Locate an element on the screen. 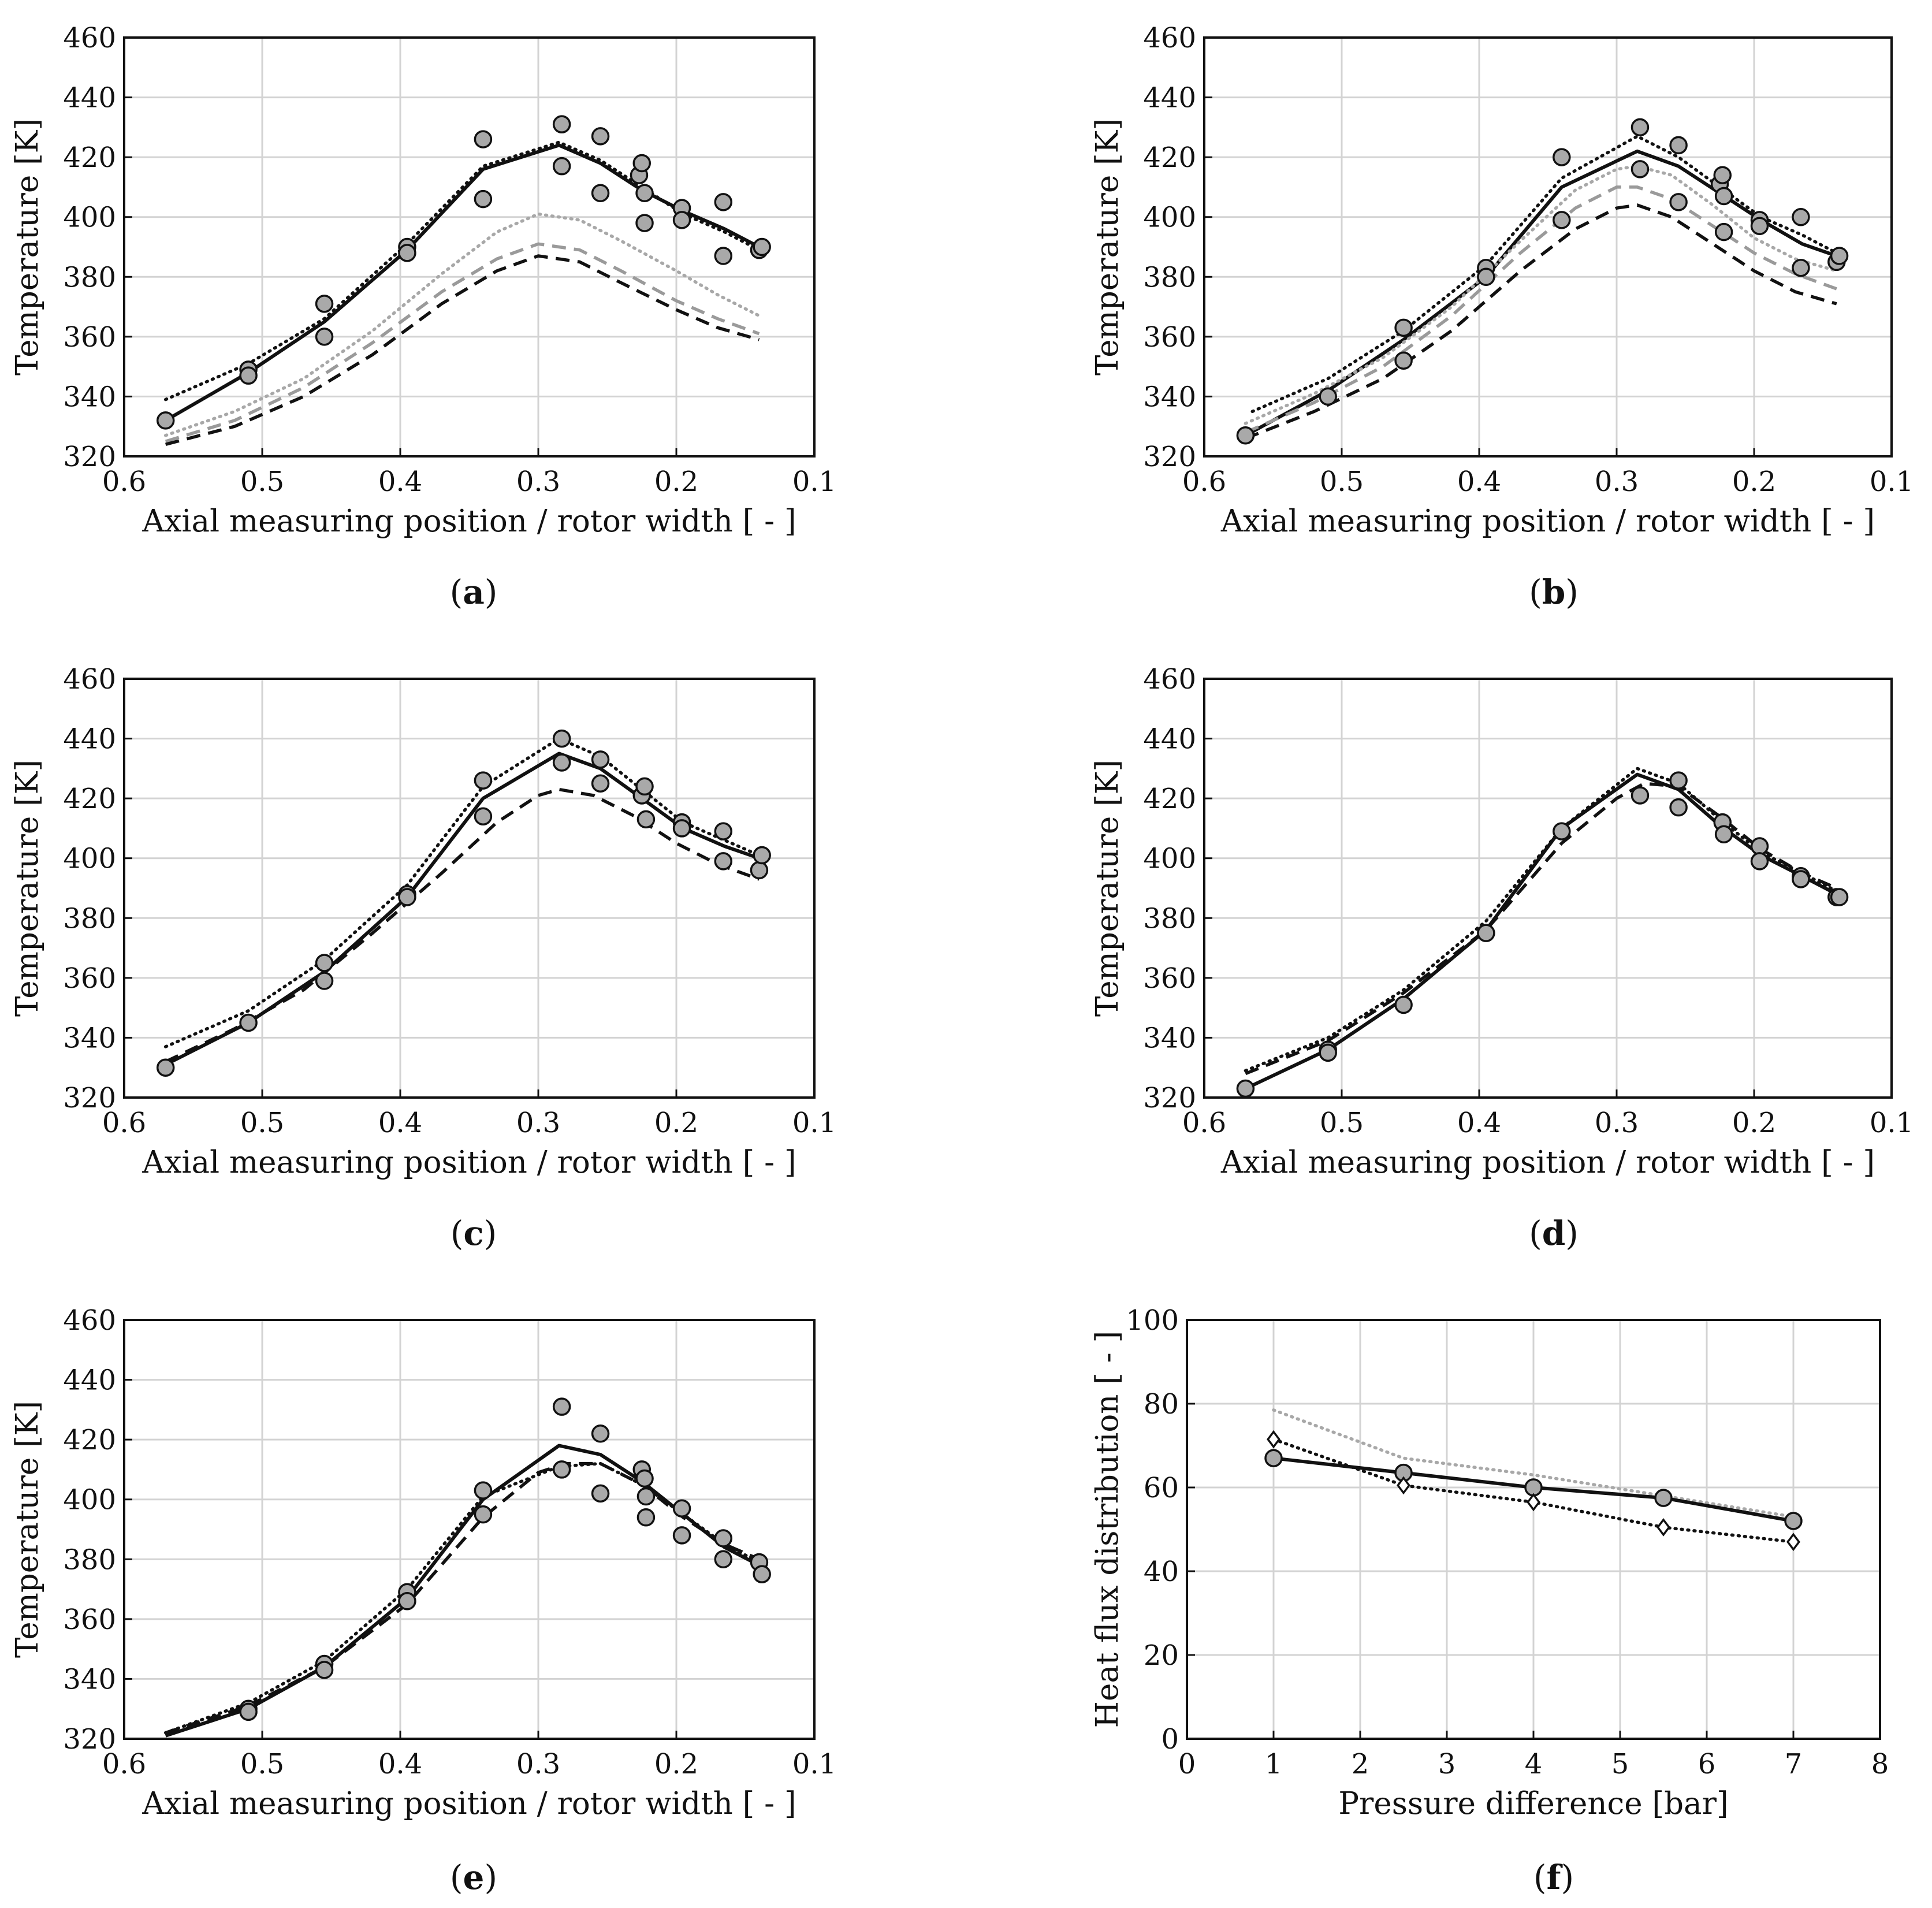 The image size is (1932, 1908). panel-caption: (c) is located at coordinates (474, 1233).